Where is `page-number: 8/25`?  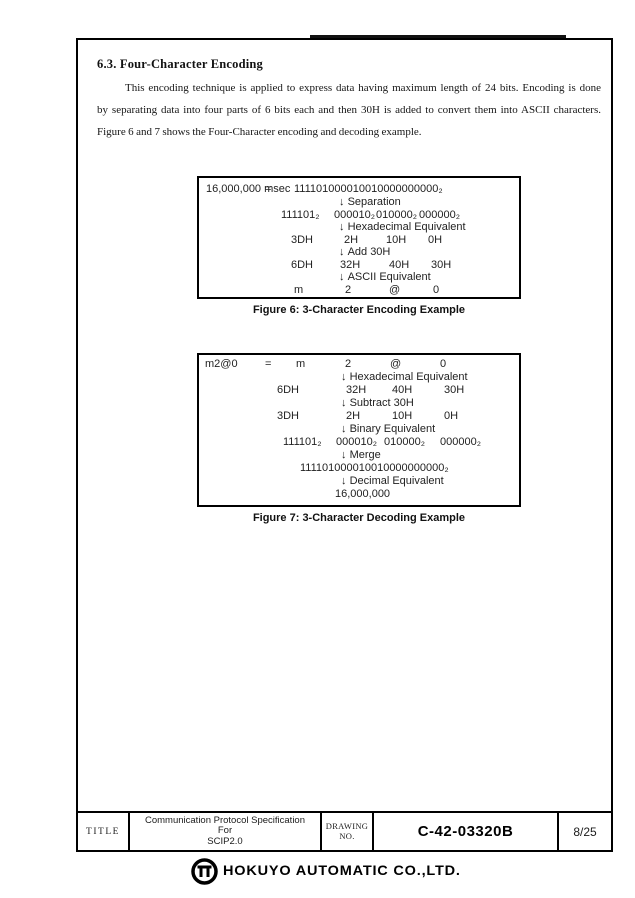
page-number: 8/25 is located at coordinates (584, 831).